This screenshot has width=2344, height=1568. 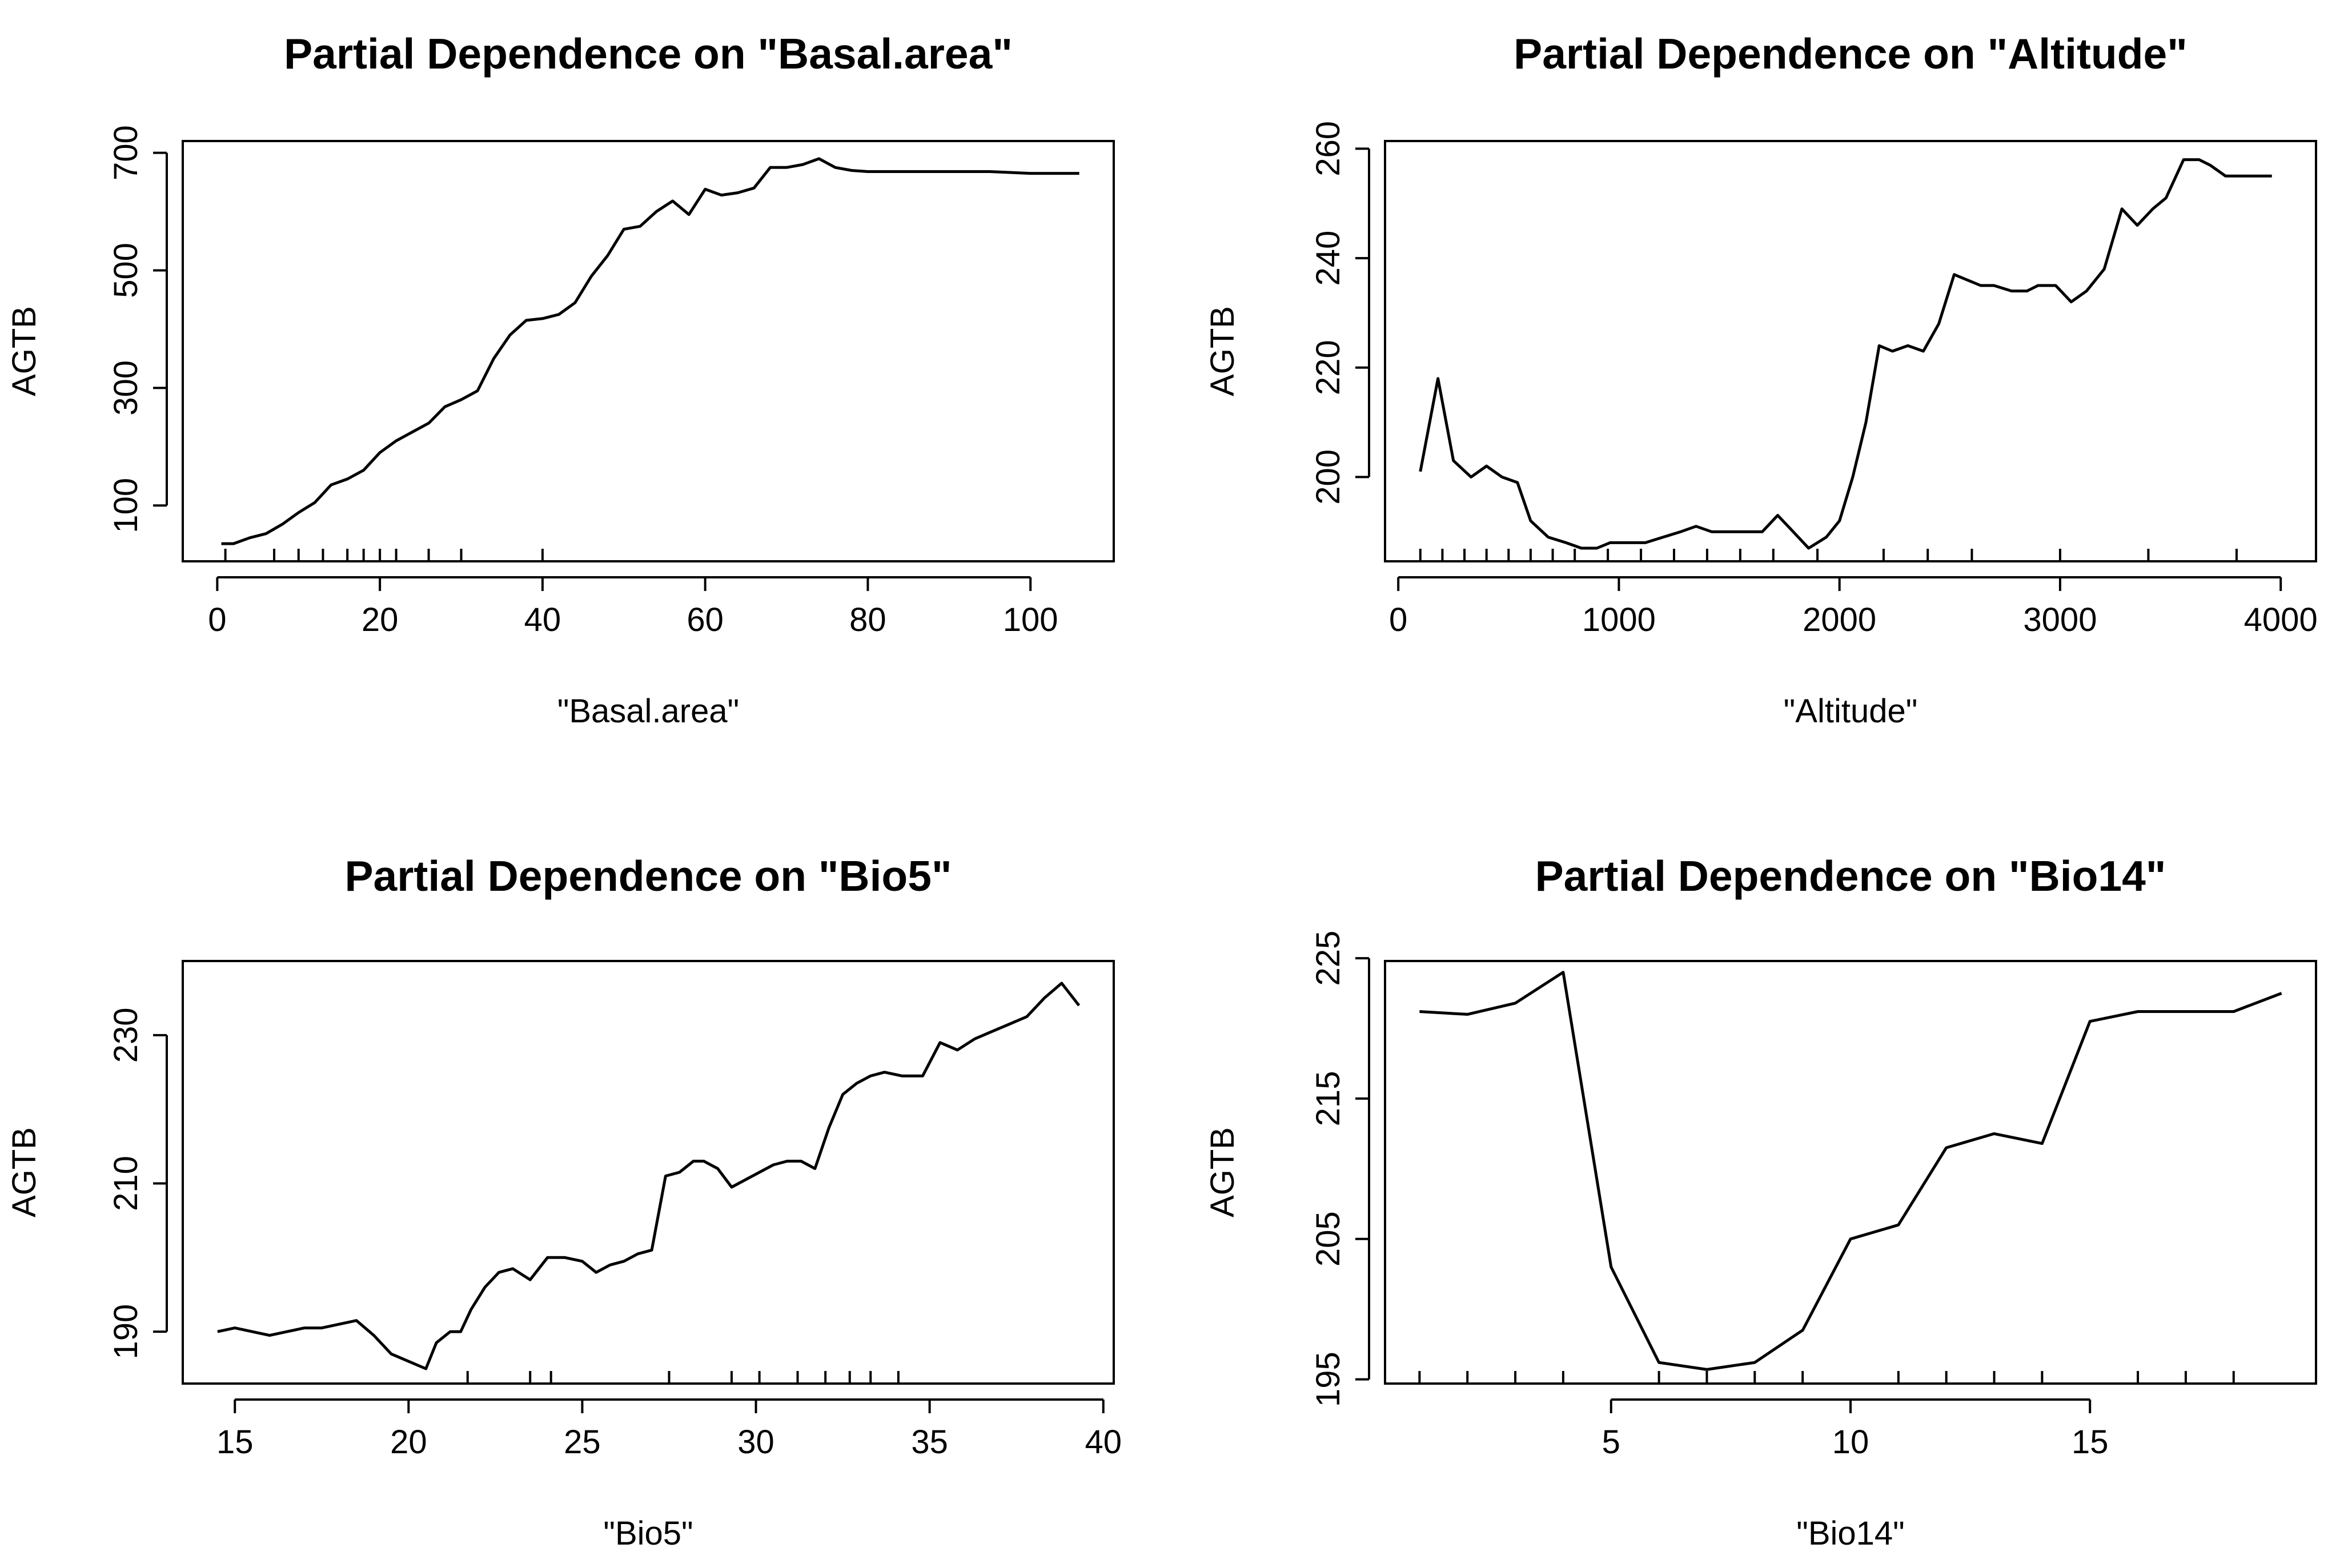 I want to click on x-axis-label: "Bio5", so click(x=648, y=1533).